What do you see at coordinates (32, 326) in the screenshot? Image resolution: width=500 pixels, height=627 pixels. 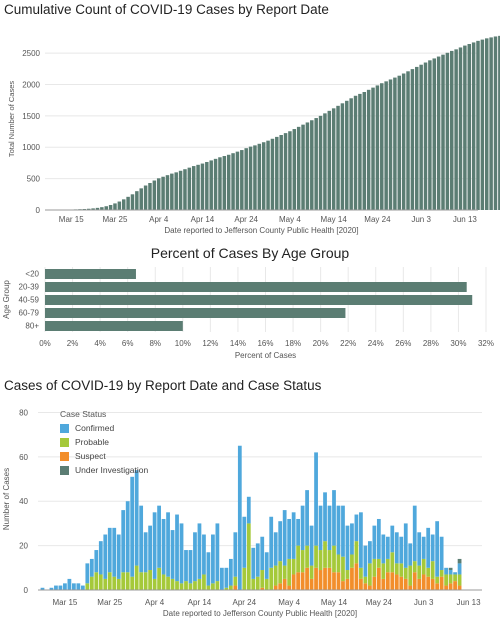 I see `age-category-label: 80+` at bounding box center [32, 326].